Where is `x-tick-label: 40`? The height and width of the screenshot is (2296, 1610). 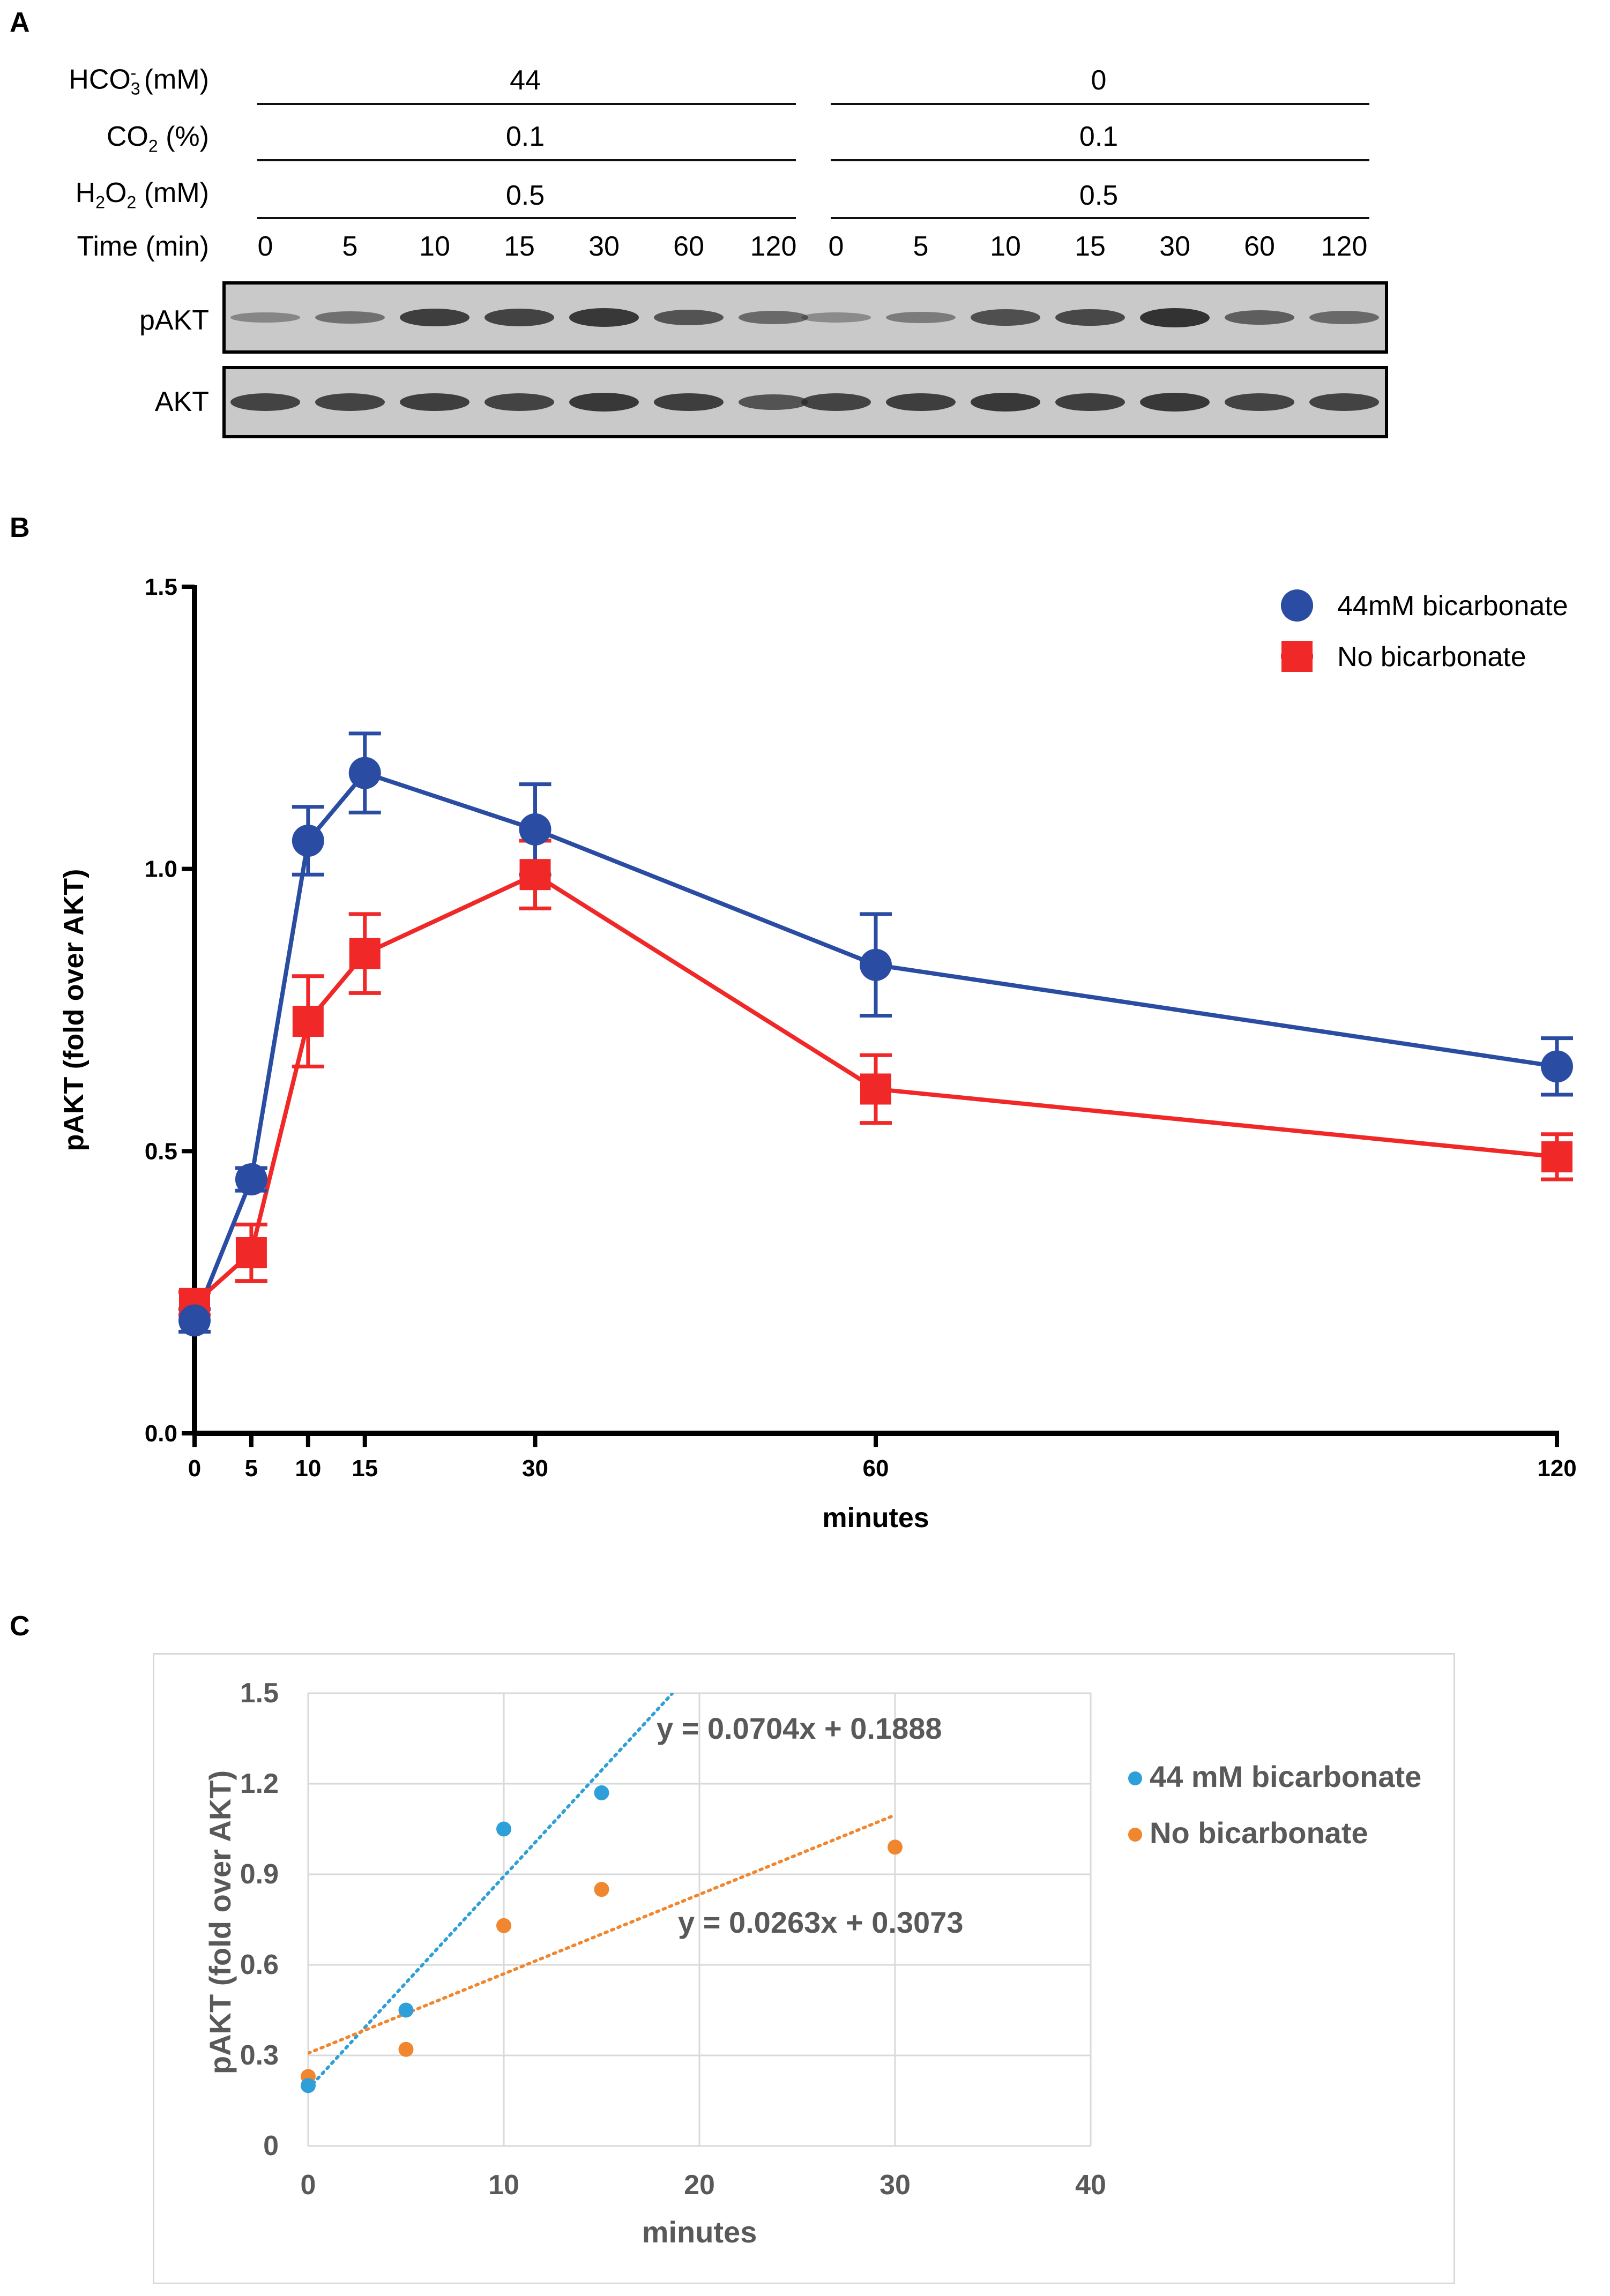 x-tick-label: 40 is located at coordinates (1090, 2185).